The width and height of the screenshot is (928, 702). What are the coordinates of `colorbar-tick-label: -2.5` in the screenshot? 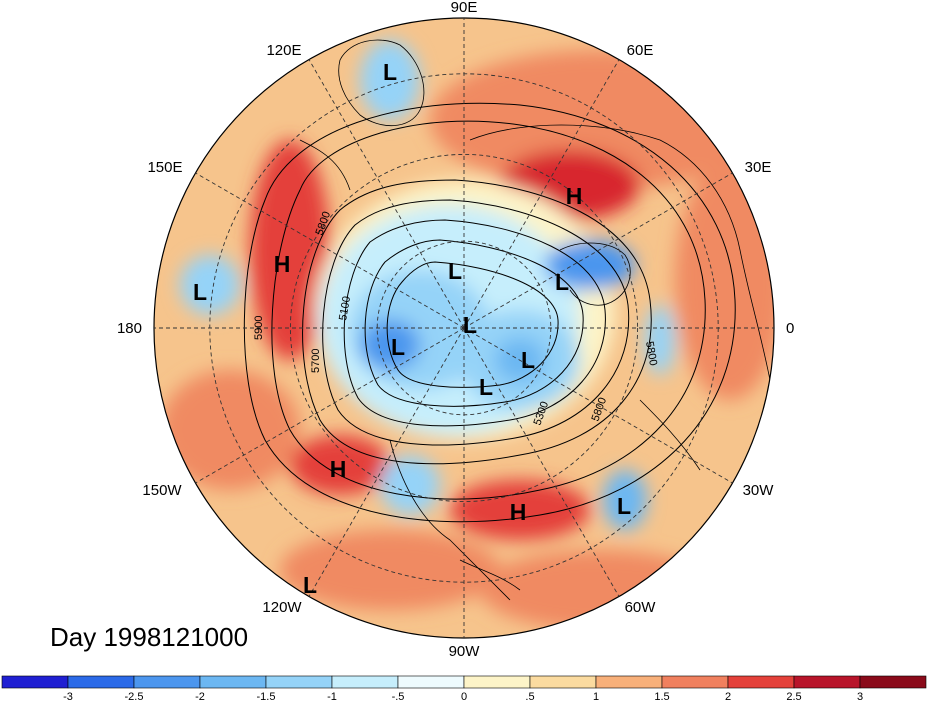 It's located at (134, 696).